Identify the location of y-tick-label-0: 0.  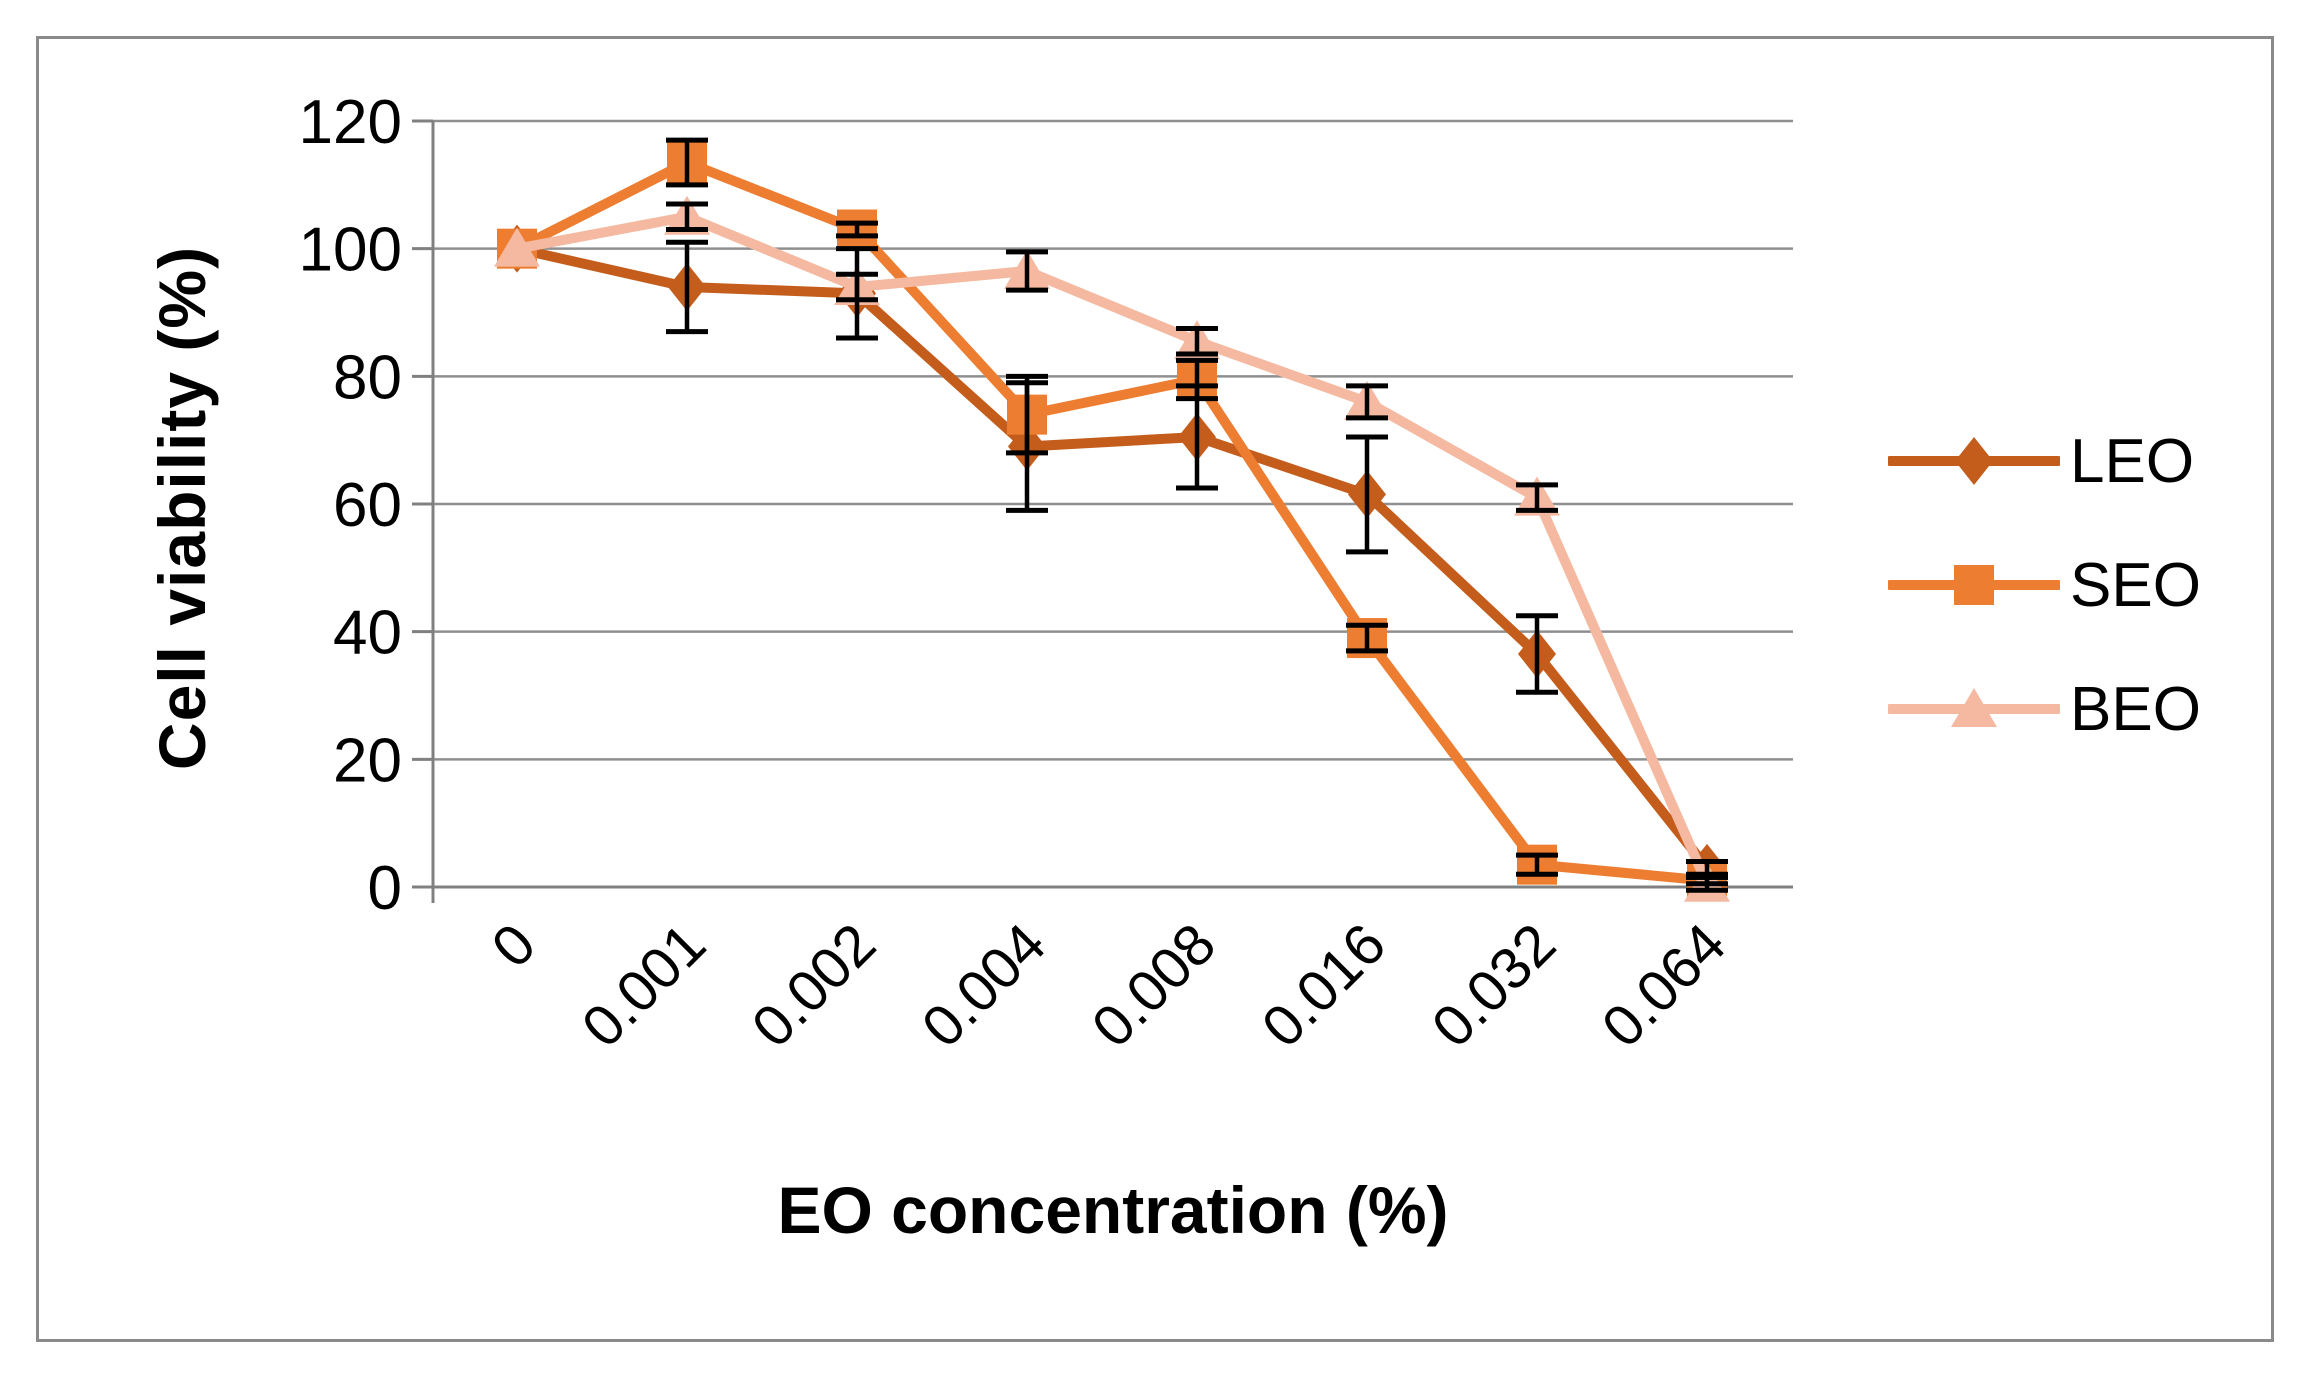
(385, 888).